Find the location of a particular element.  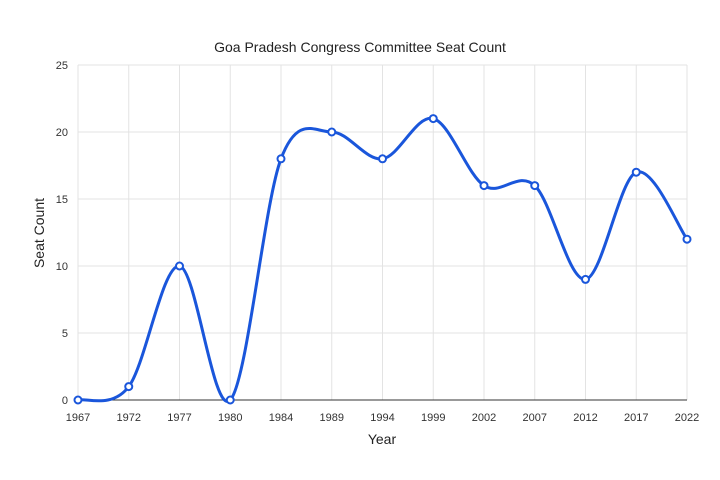

x-tick-label: 1989 is located at coordinates (332, 418).